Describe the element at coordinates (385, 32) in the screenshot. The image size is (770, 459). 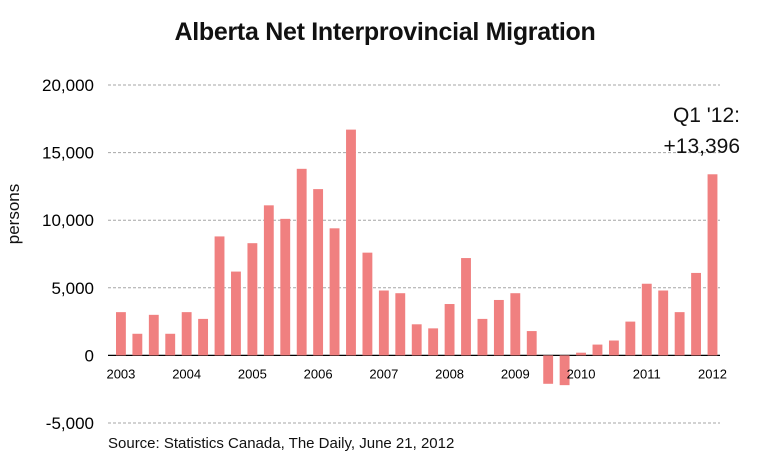
I see `chart-title: Alberta Net Interprovincial Migration` at that location.